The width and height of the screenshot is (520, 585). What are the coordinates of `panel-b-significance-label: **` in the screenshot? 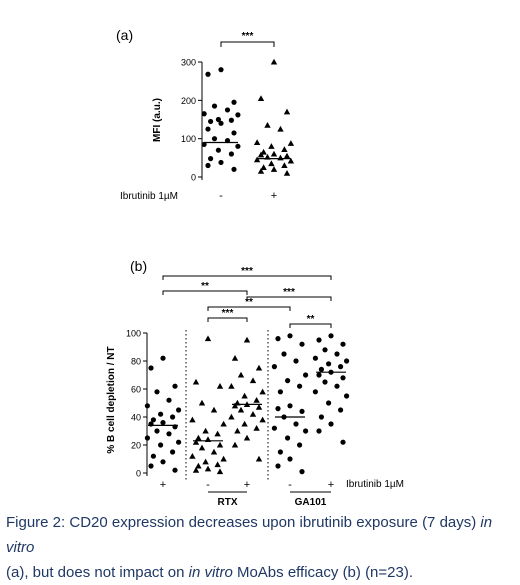 It's located at (311, 319).